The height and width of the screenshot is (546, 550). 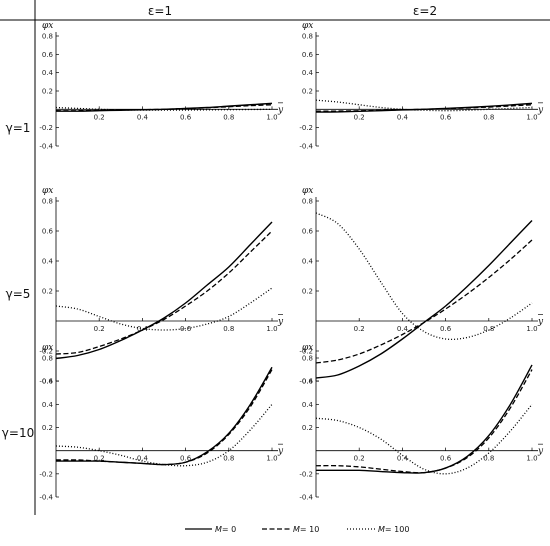 What do you see at coordinates (18, 294) in the screenshot?
I see `row-header-gamma5: γ=5` at bounding box center [18, 294].